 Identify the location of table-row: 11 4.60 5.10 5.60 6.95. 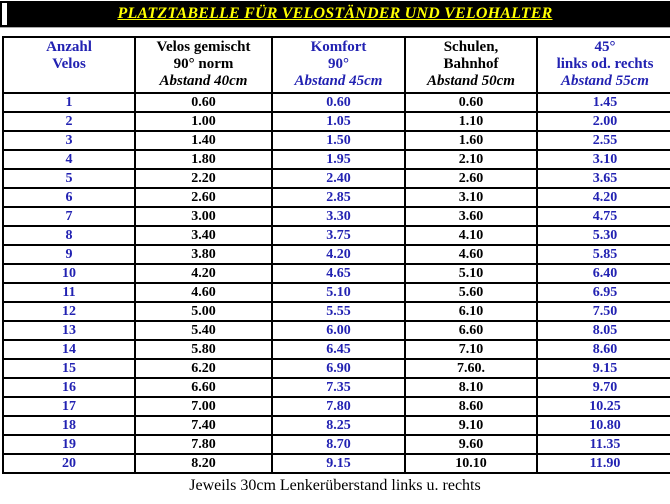
(336, 292).